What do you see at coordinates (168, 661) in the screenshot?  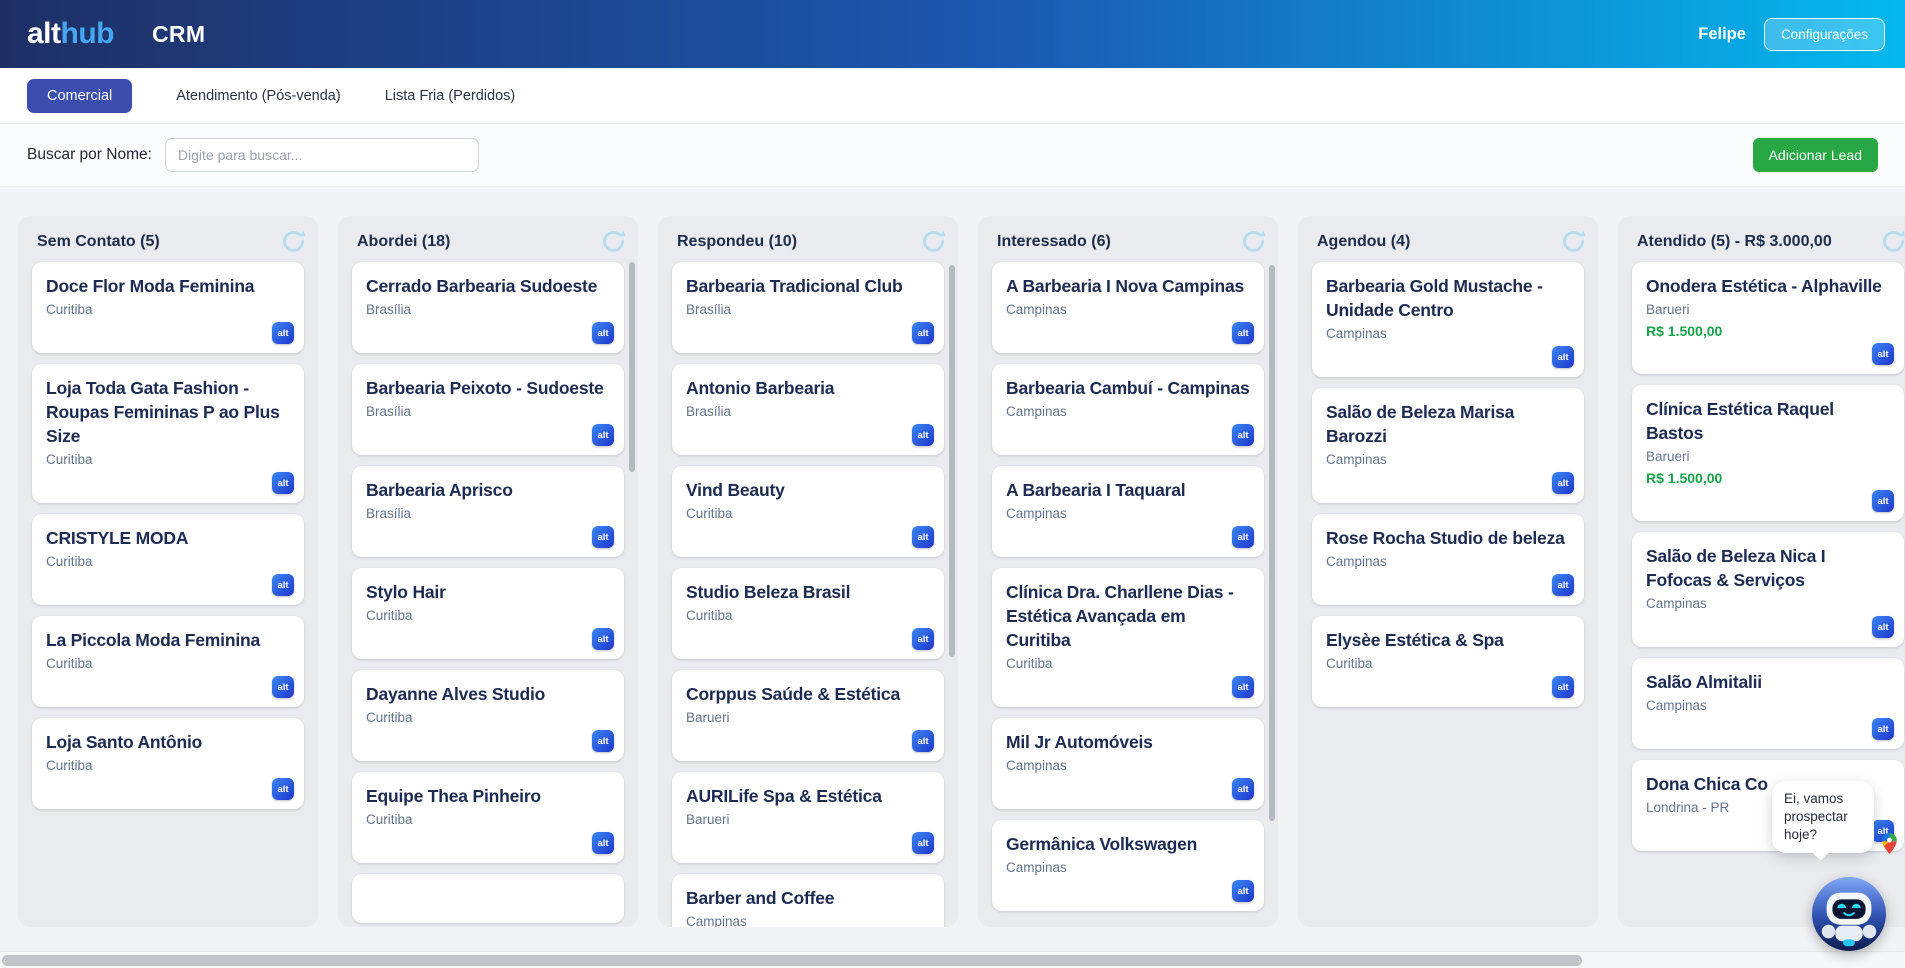 I see `lead-card-la-piccola-moda-feminina: La Piccola Moda Feminina Curitiba alt` at bounding box center [168, 661].